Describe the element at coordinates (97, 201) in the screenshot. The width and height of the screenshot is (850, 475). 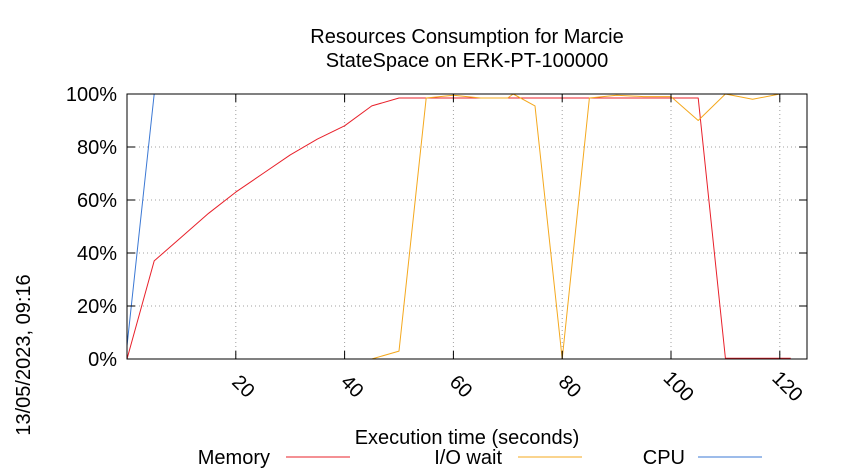
I see `y-tick-label: 60%` at that location.